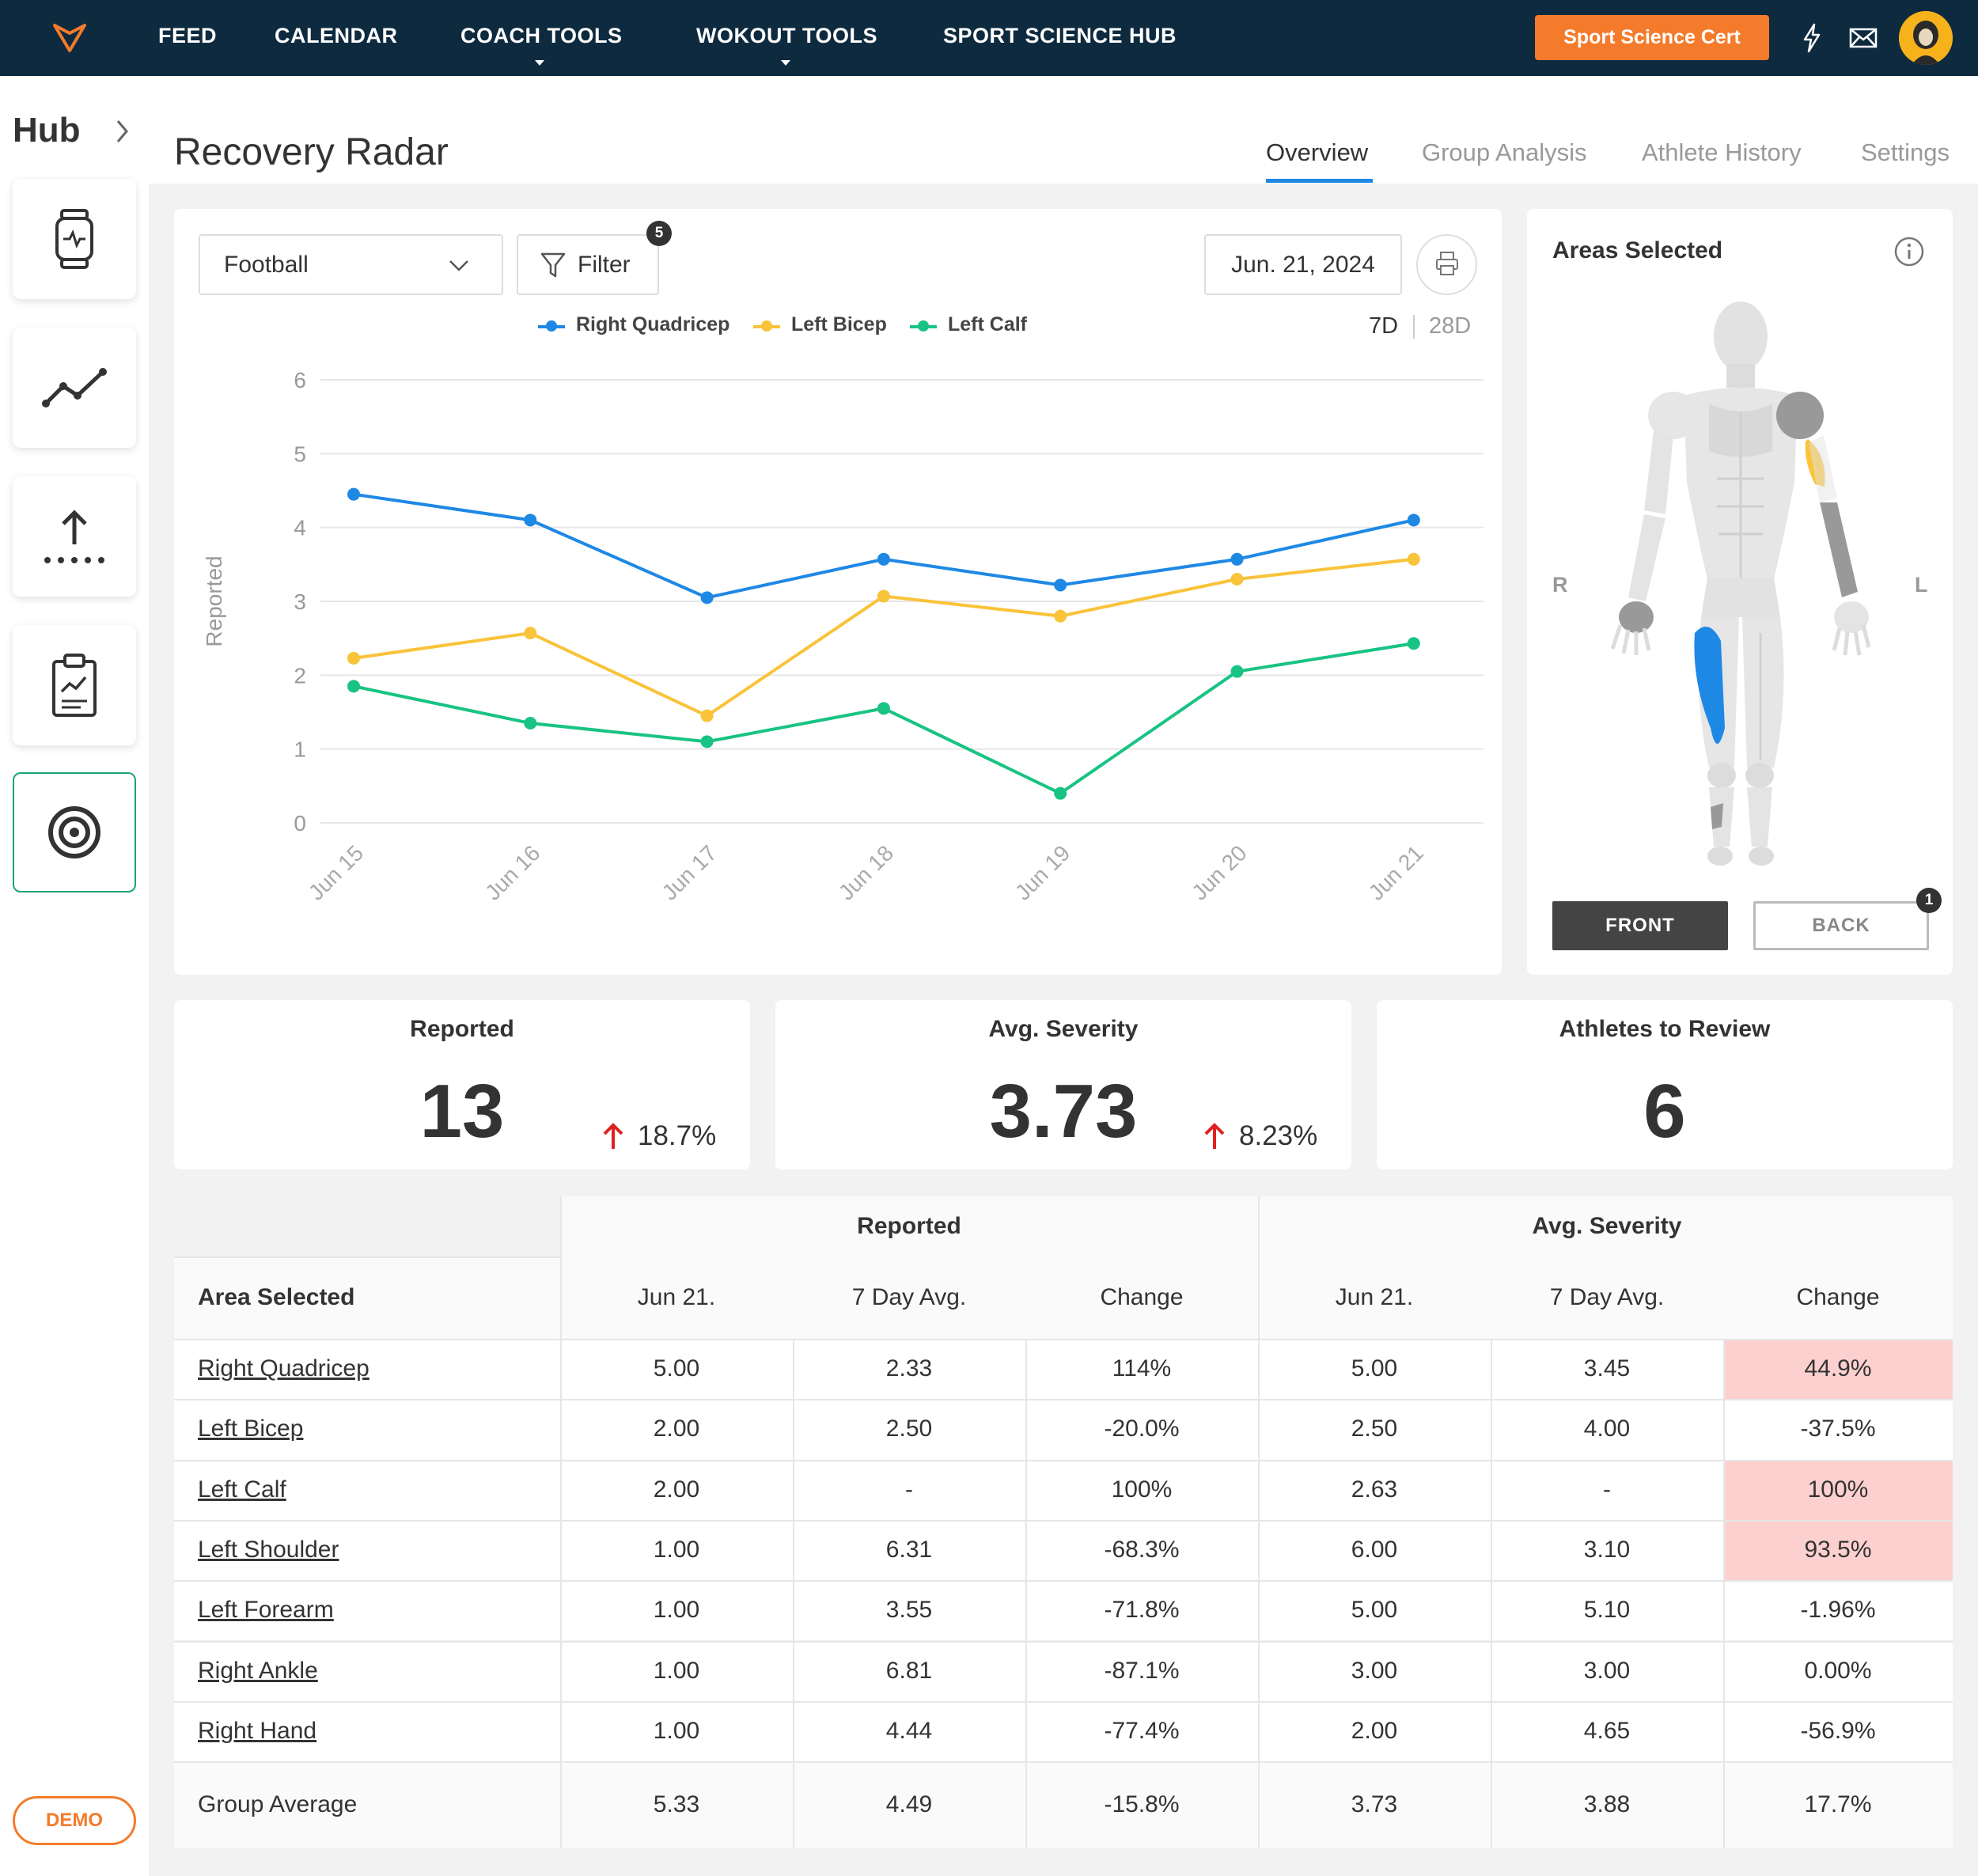 The width and height of the screenshot is (1978, 1876). What do you see at coordinates (1607, 1297) in the screenshot?
I see `column-header: 7 Day Avg.` at bounding box center [1607, 1297].